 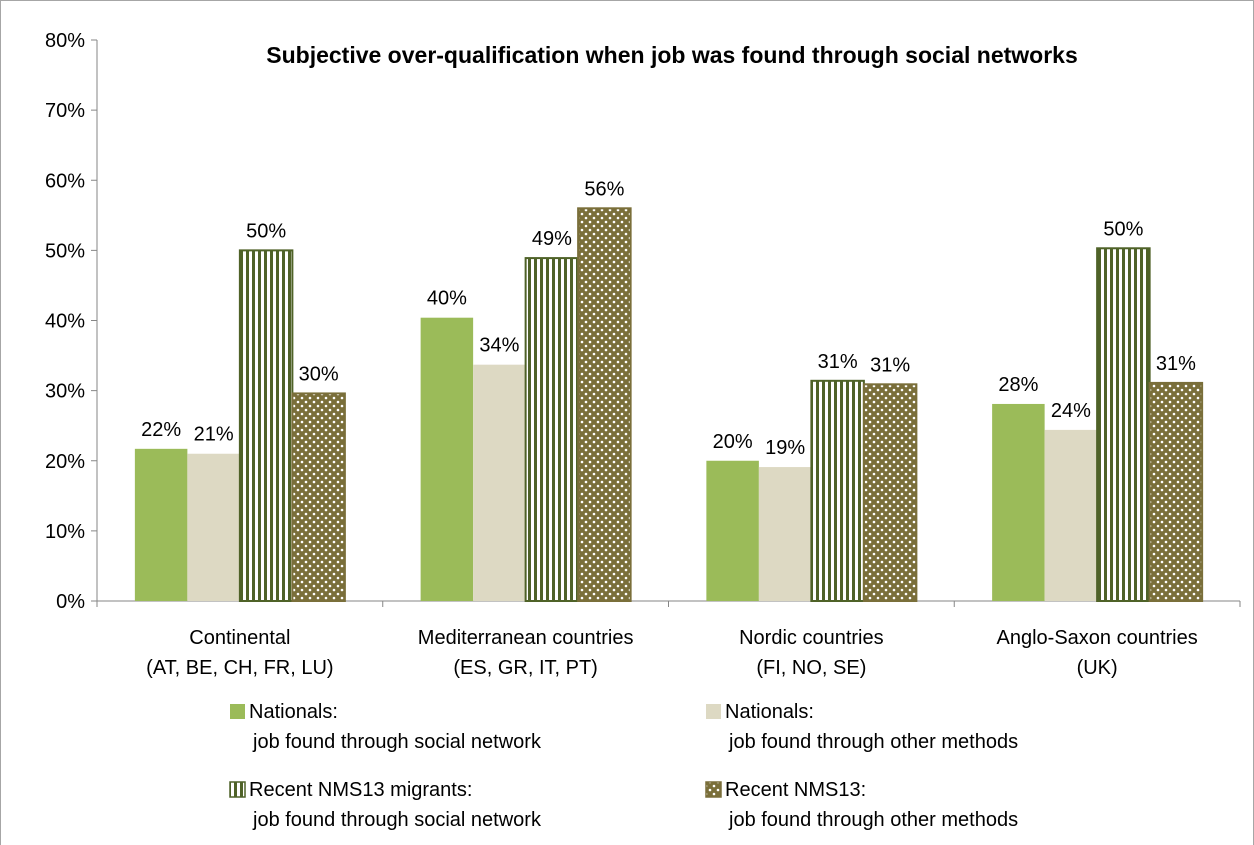 What do you see at coordinates (239, 638) in the screenshot?
I see `category-label: Continental` at bounding box center [239, 638].